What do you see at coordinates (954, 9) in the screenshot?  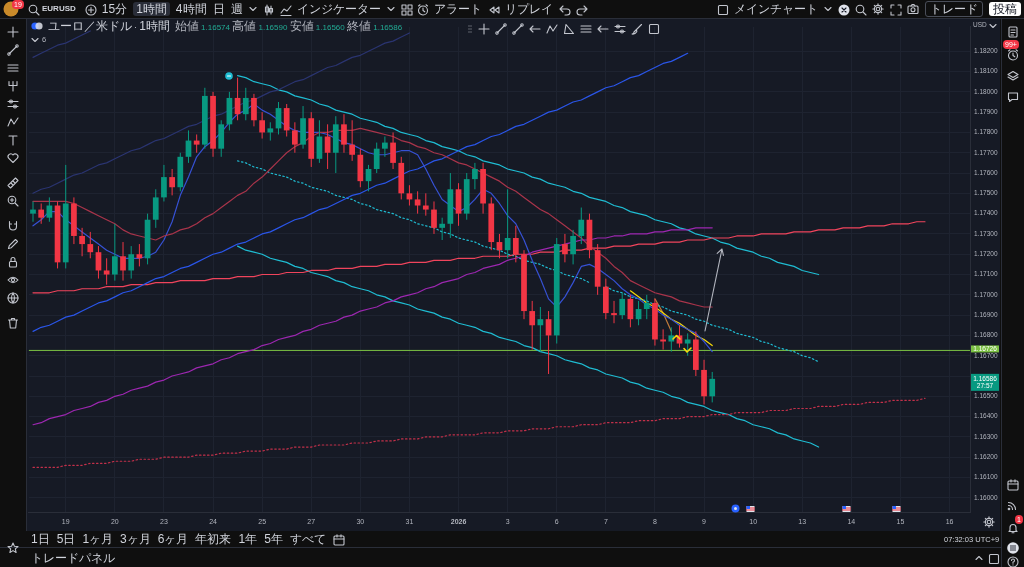 I see `button: トレード` at bounding box center [954, 9].